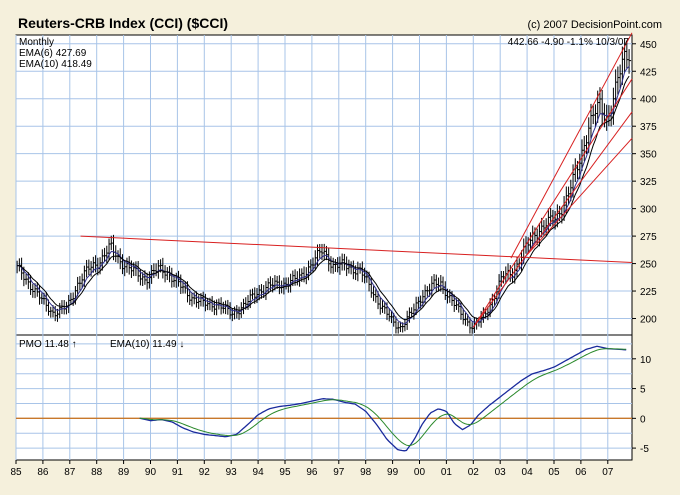 The image size is (680, 495). I want to click on x-tick-89: 89, so click(124, 472).